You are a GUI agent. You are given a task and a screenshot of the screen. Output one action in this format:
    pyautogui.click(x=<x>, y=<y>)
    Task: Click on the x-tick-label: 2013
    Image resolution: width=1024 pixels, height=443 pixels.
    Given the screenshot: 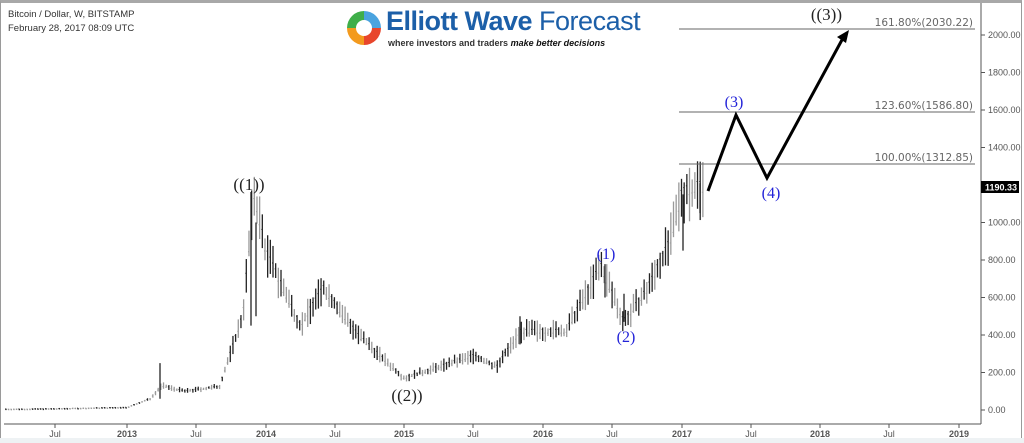 What is the action you would take?
    pyautogui.click(x=127, y=434)
    